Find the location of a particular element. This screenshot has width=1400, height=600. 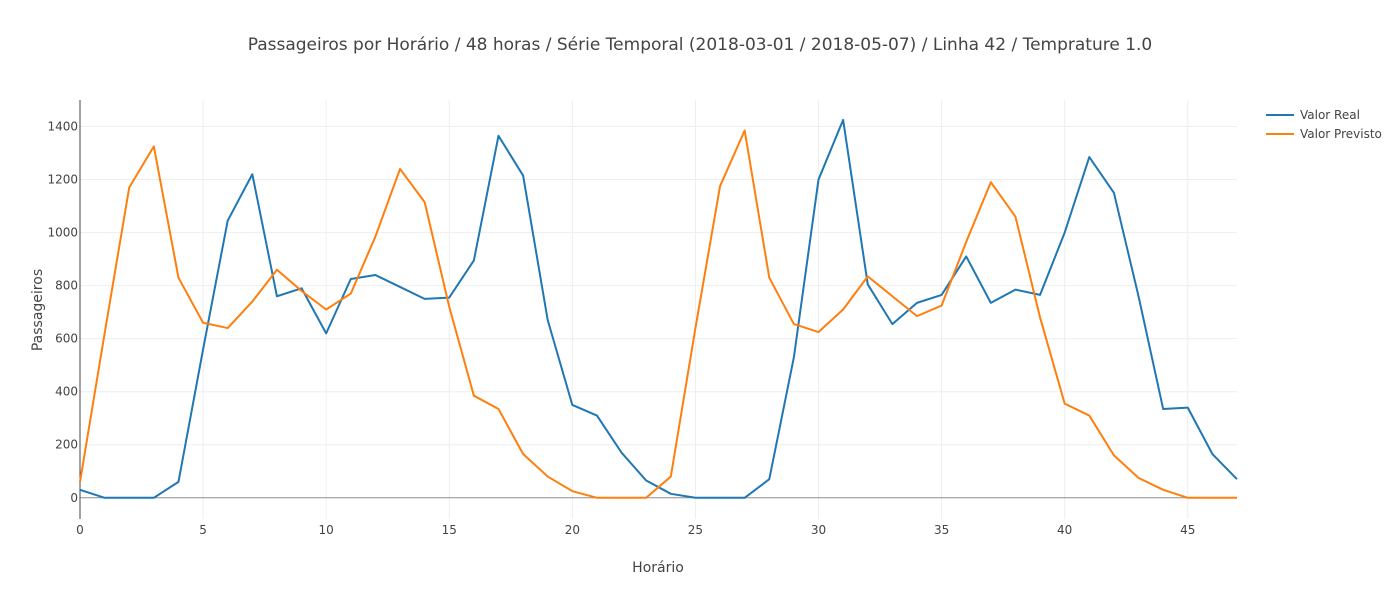

y-tick-label: 400 is located at coordinates (66, 392).